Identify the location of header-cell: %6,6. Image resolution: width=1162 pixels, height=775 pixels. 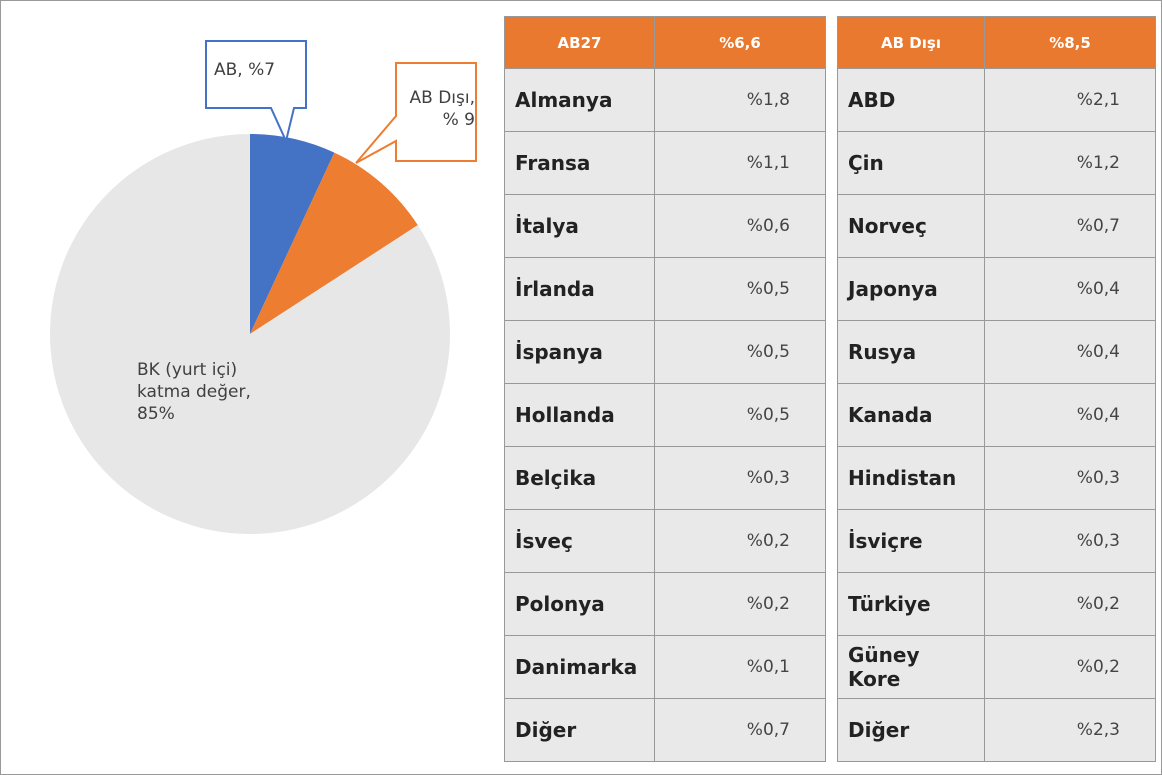
(740, 42).